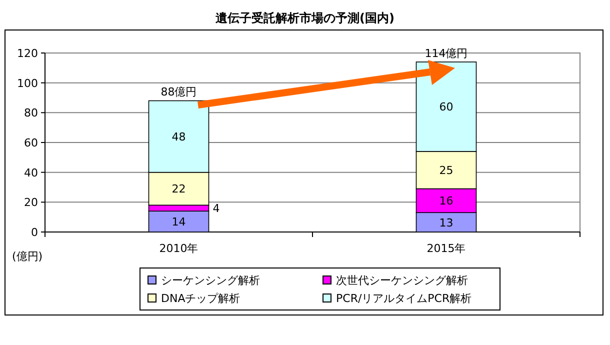 The image size is (610, 345). Describe the element at coordinates (27, 83) in the screenshot. I see `y-tick-label: 100` at that location.